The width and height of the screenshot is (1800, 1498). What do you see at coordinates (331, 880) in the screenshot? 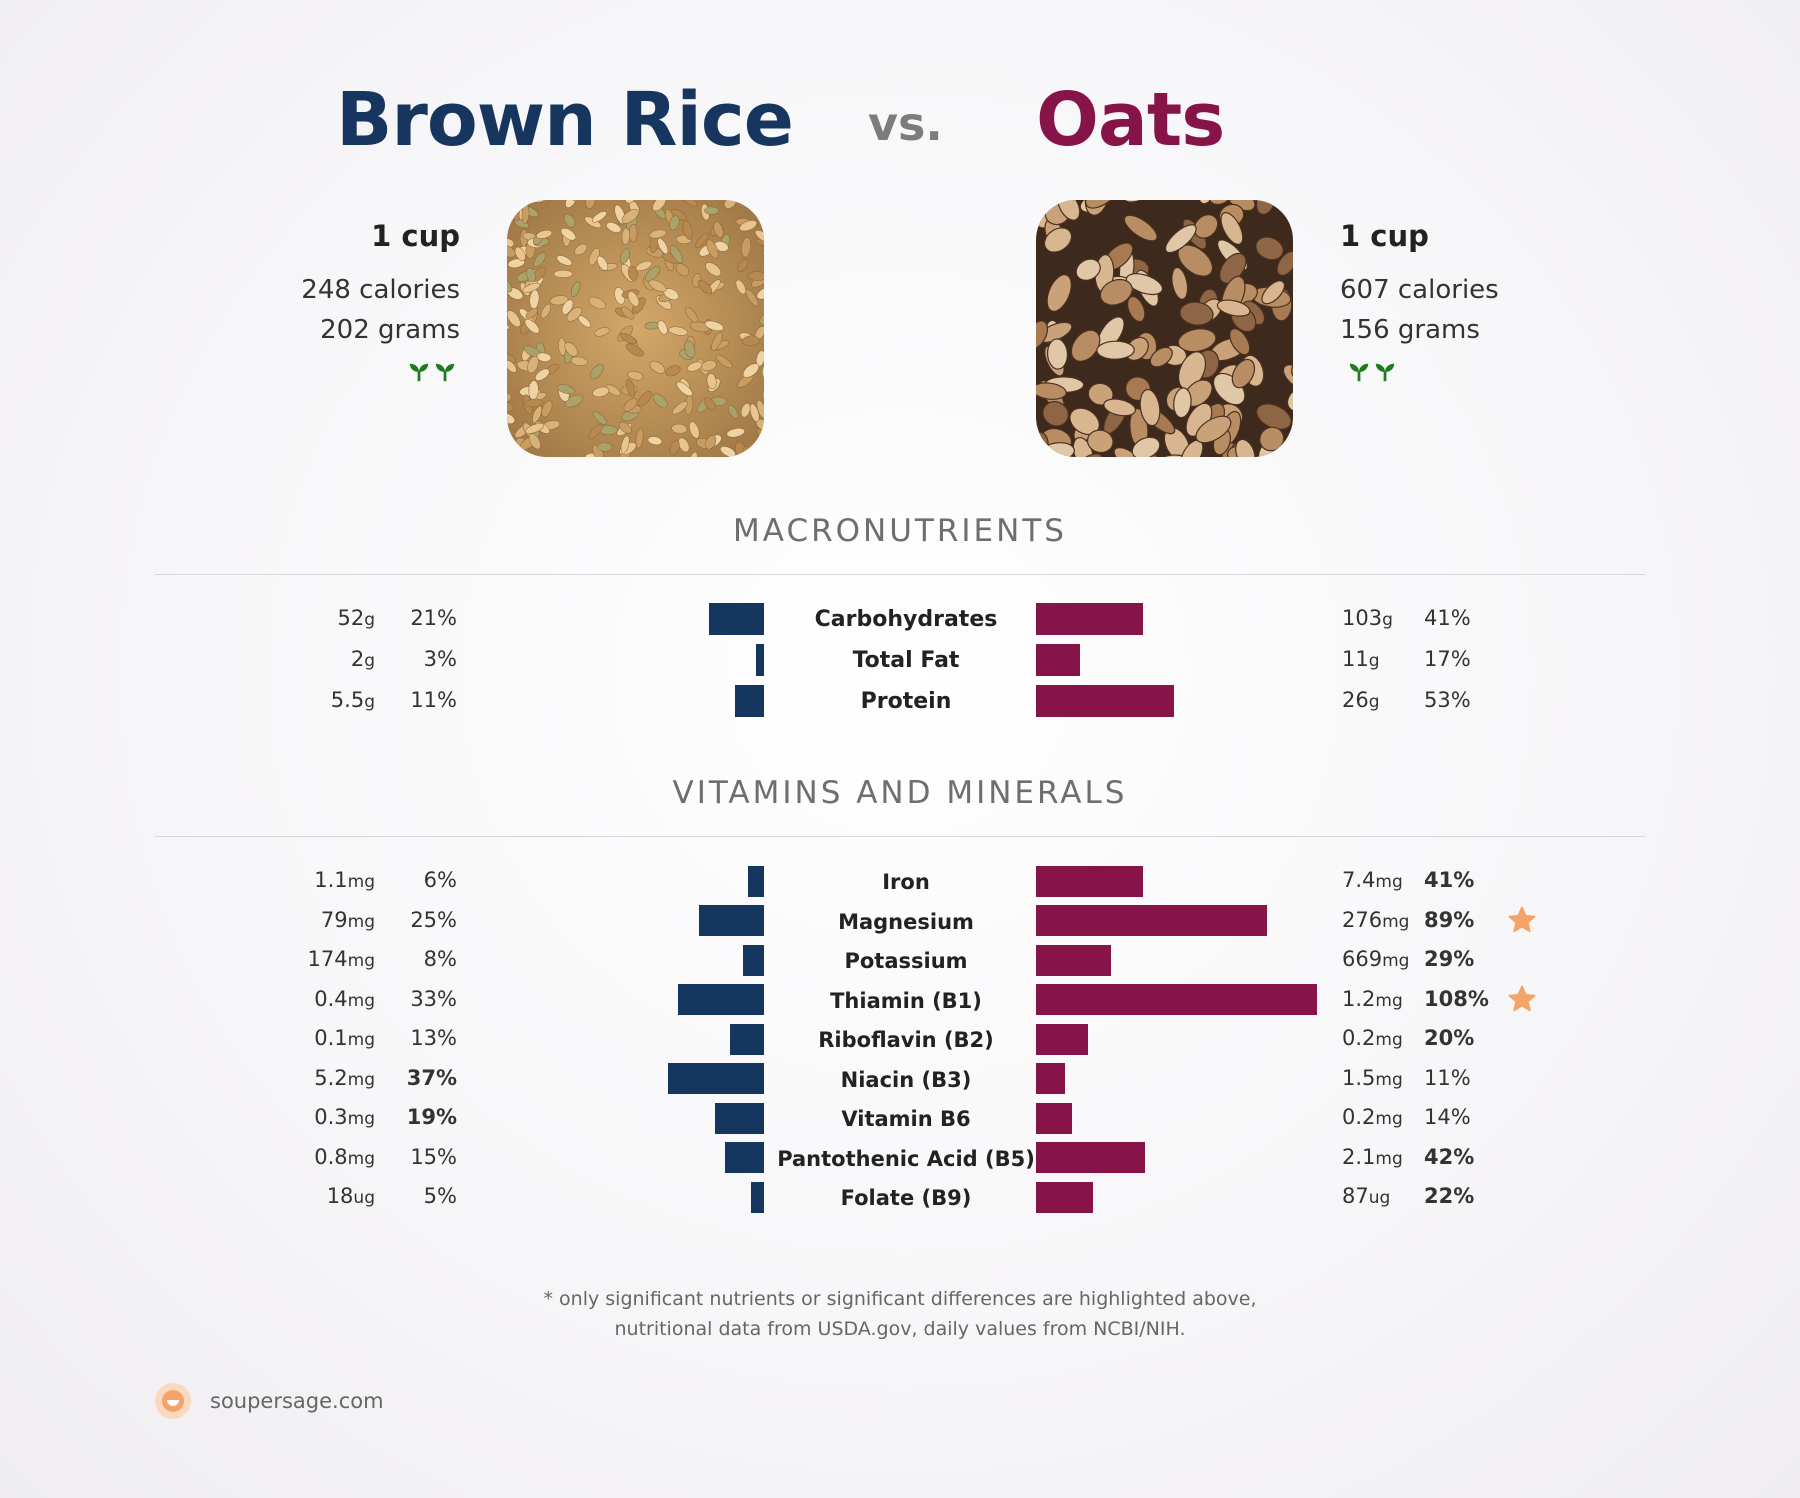
I see `left-amount-value: 1.1` at bounding box center [331, 880].